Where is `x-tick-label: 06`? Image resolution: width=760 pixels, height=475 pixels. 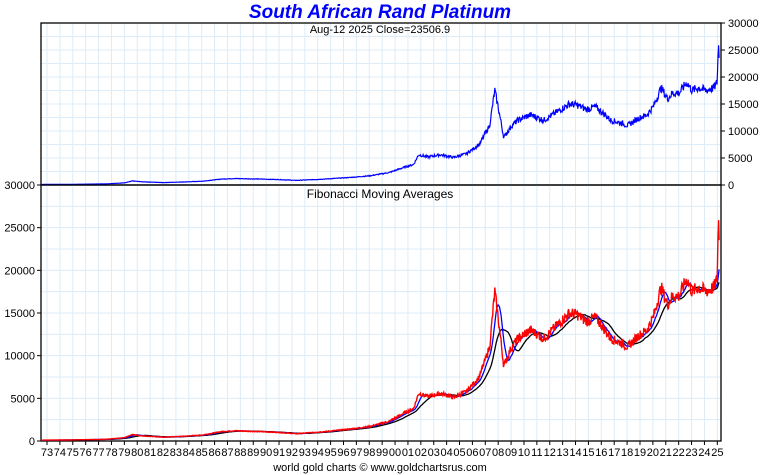 x-tick-label: 06 is located at coordinates (472, 453).